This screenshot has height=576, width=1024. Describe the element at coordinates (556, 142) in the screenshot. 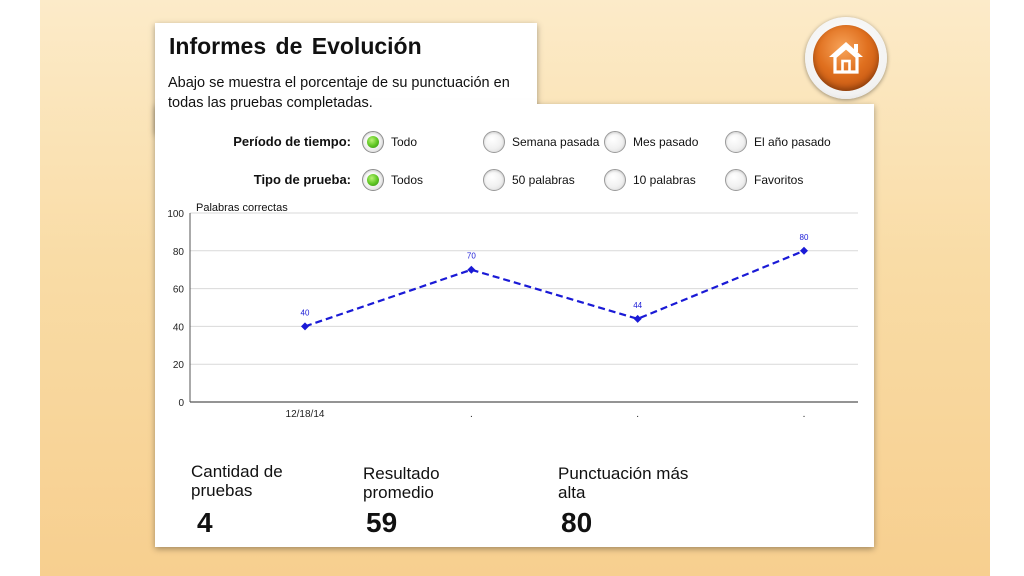

I see `radio-label: Semana pasada` at that location.